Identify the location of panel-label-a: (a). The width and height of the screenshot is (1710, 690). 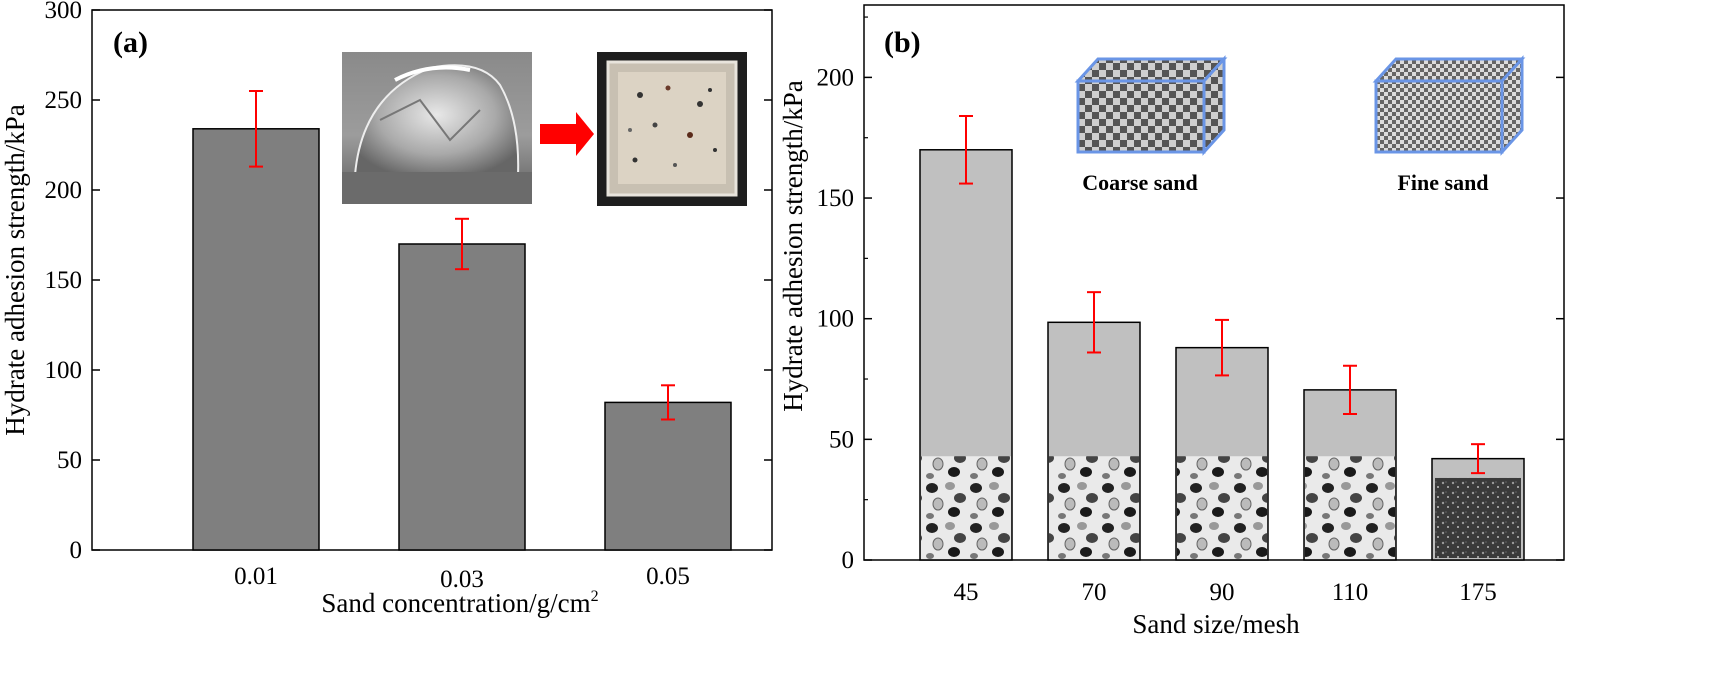
(130, 42).